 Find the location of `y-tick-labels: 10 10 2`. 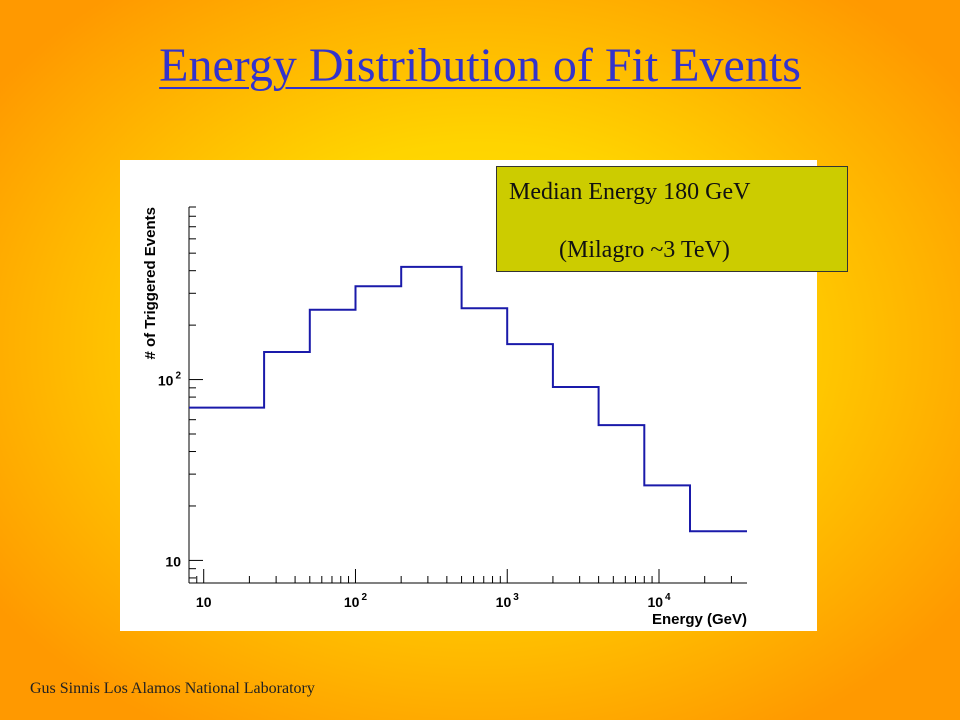

y-tick-labels: 10 10 2 is located at coordinates (170, 470).